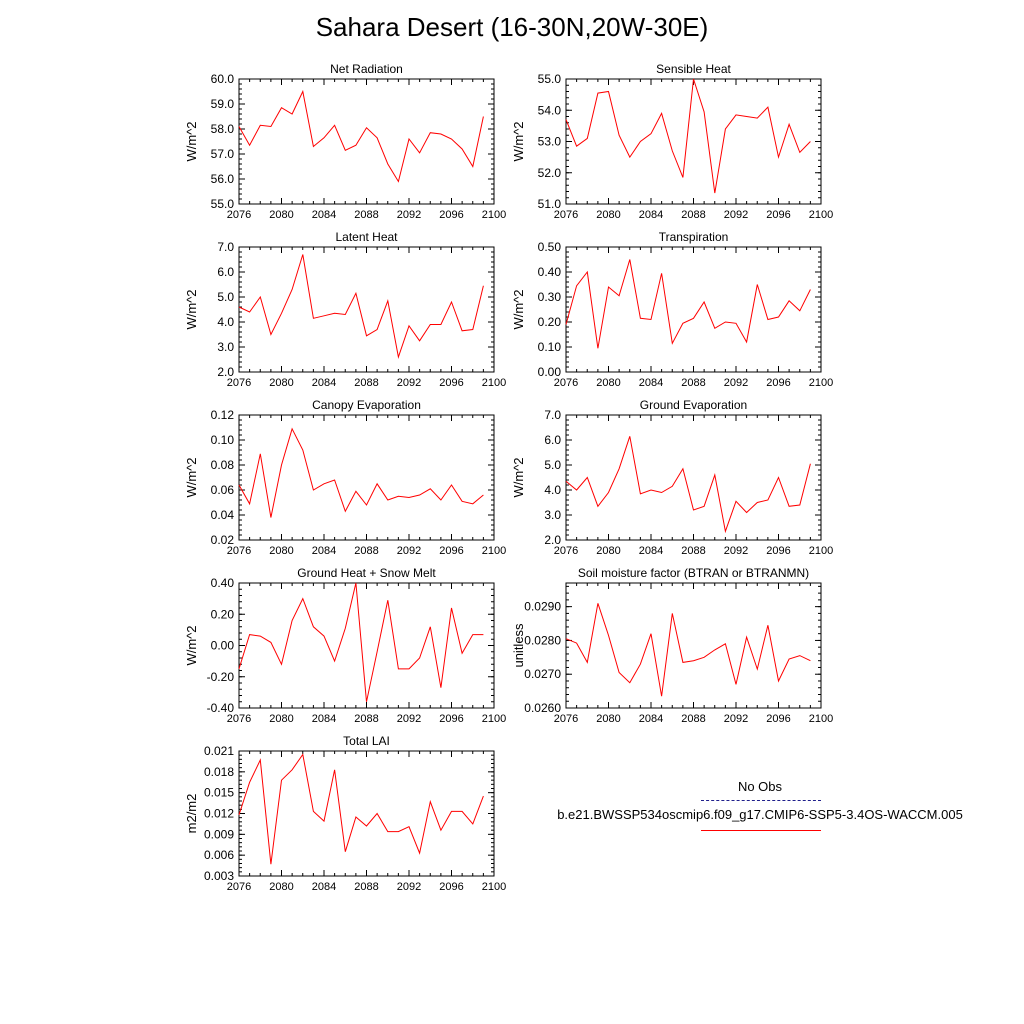 Image resolution: width=1024 pixels, height=1024 pixels. I want to click on panel-title: Ground Heat + Snow Melt, so click(366, 573).